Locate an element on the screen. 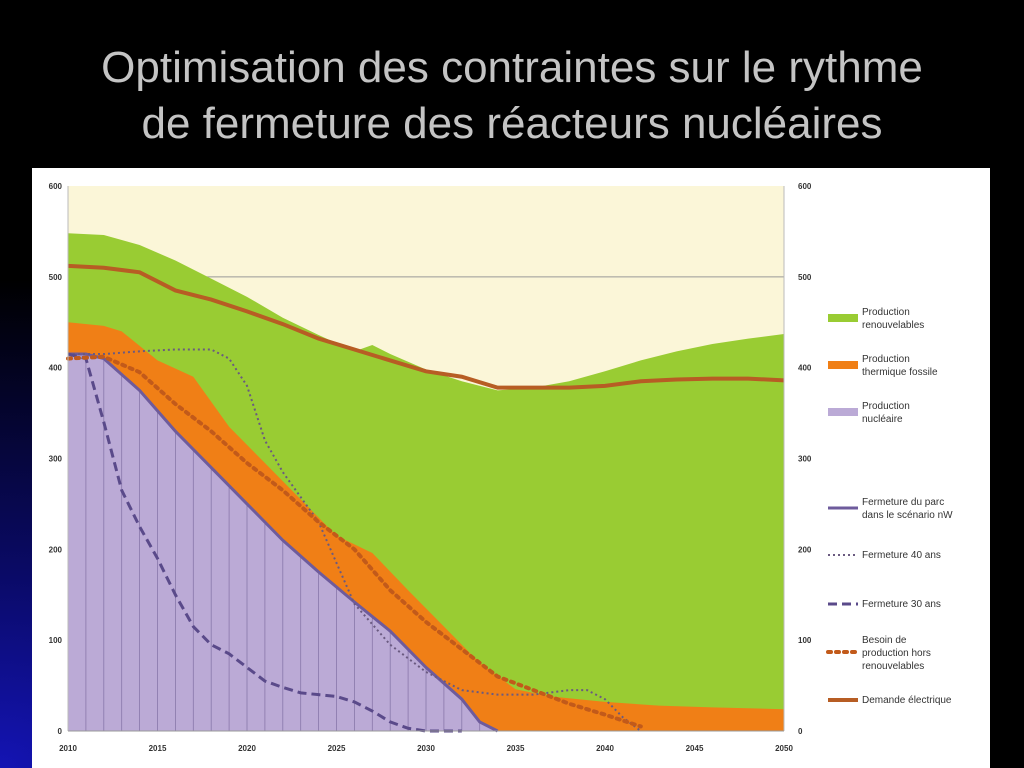 The height and width of the screenshot is (768, 1024). x-tick-label: 2035 is located at coordinates (516, 748).